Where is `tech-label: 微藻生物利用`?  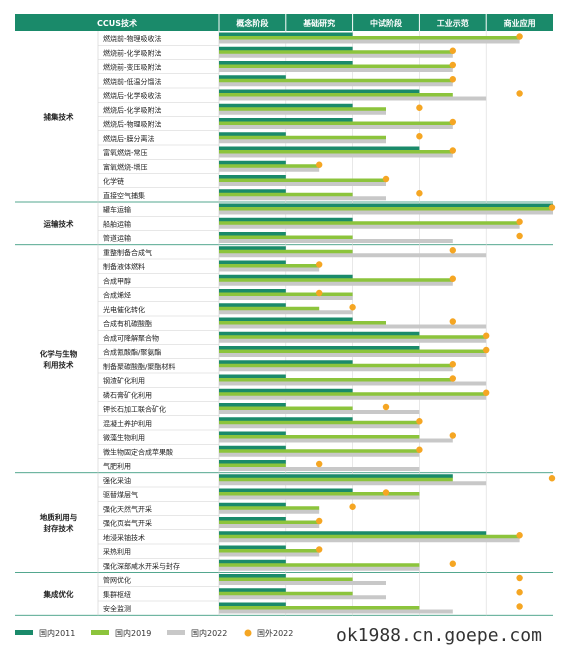
tech-label: 微藻生物利用 is located at coordinates (124, 437).